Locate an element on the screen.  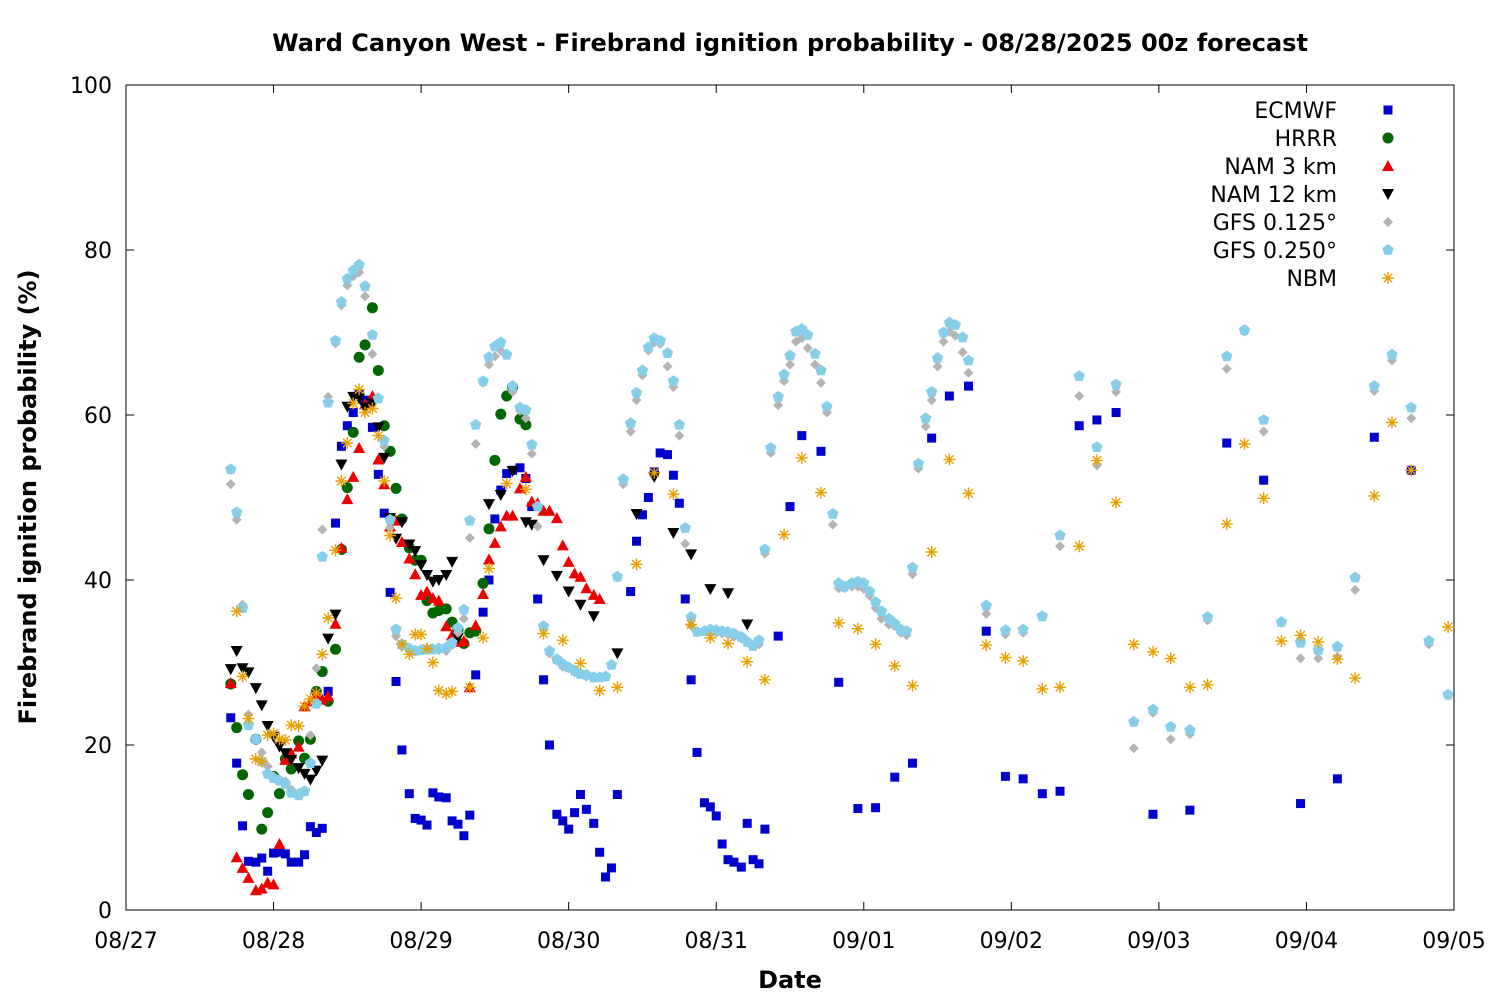
legend-label: NAM 12 km is located at coordinates (1273, 195).